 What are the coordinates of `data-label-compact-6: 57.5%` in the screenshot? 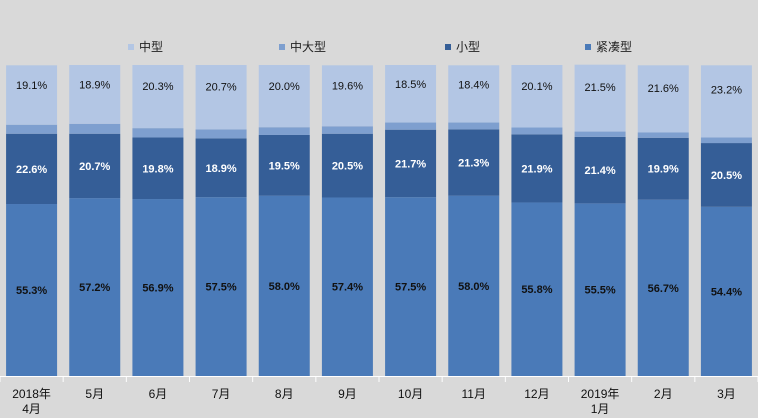 It's located at (410, 288).